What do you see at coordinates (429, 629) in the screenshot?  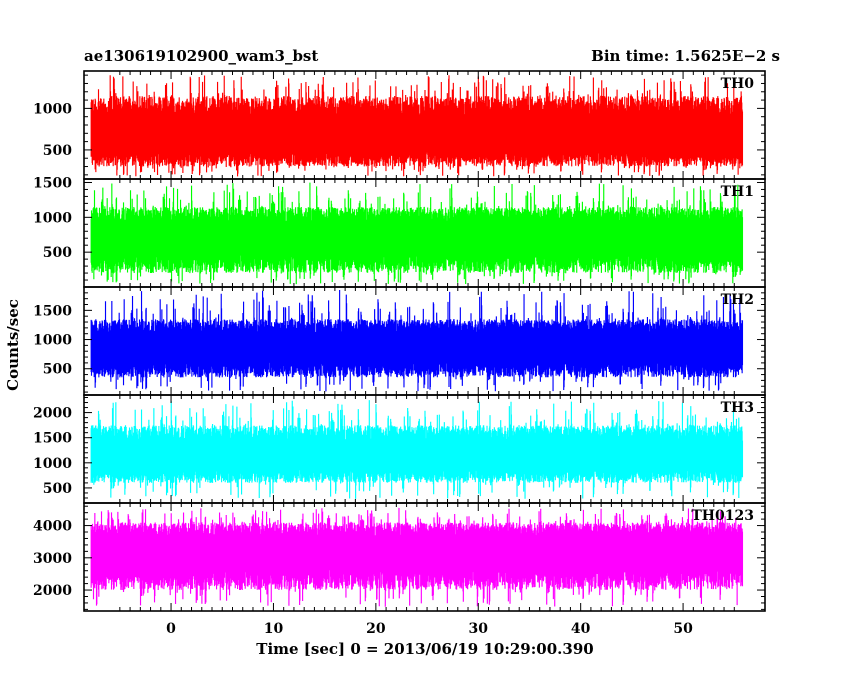 I see `x-tick-labels: 0 10 20 30 40 50` at bounding box center [429, 629].